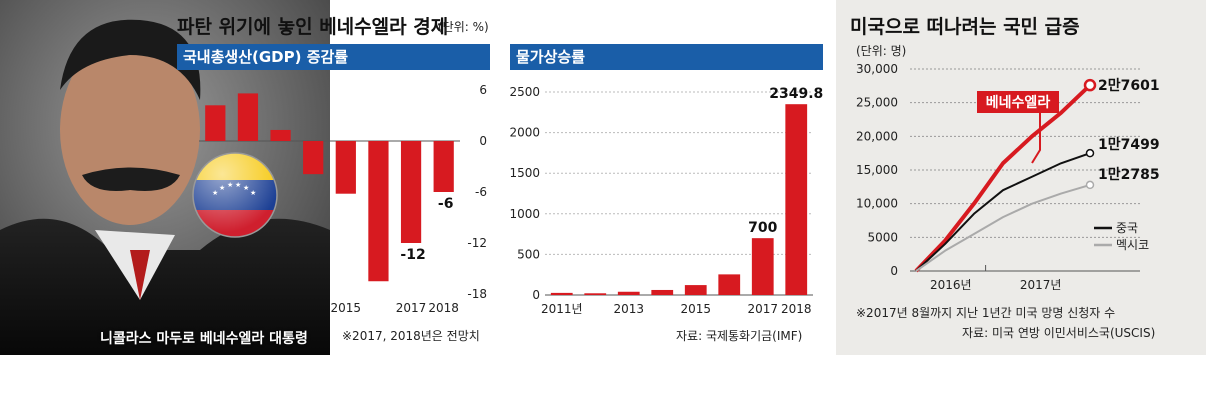 This screenshot has height=408, width=1206. I want to click on gdp-bar-chart: 6 0 -6 -12 -18 2015 2017 -12 2018 -6, so click(343, 199).